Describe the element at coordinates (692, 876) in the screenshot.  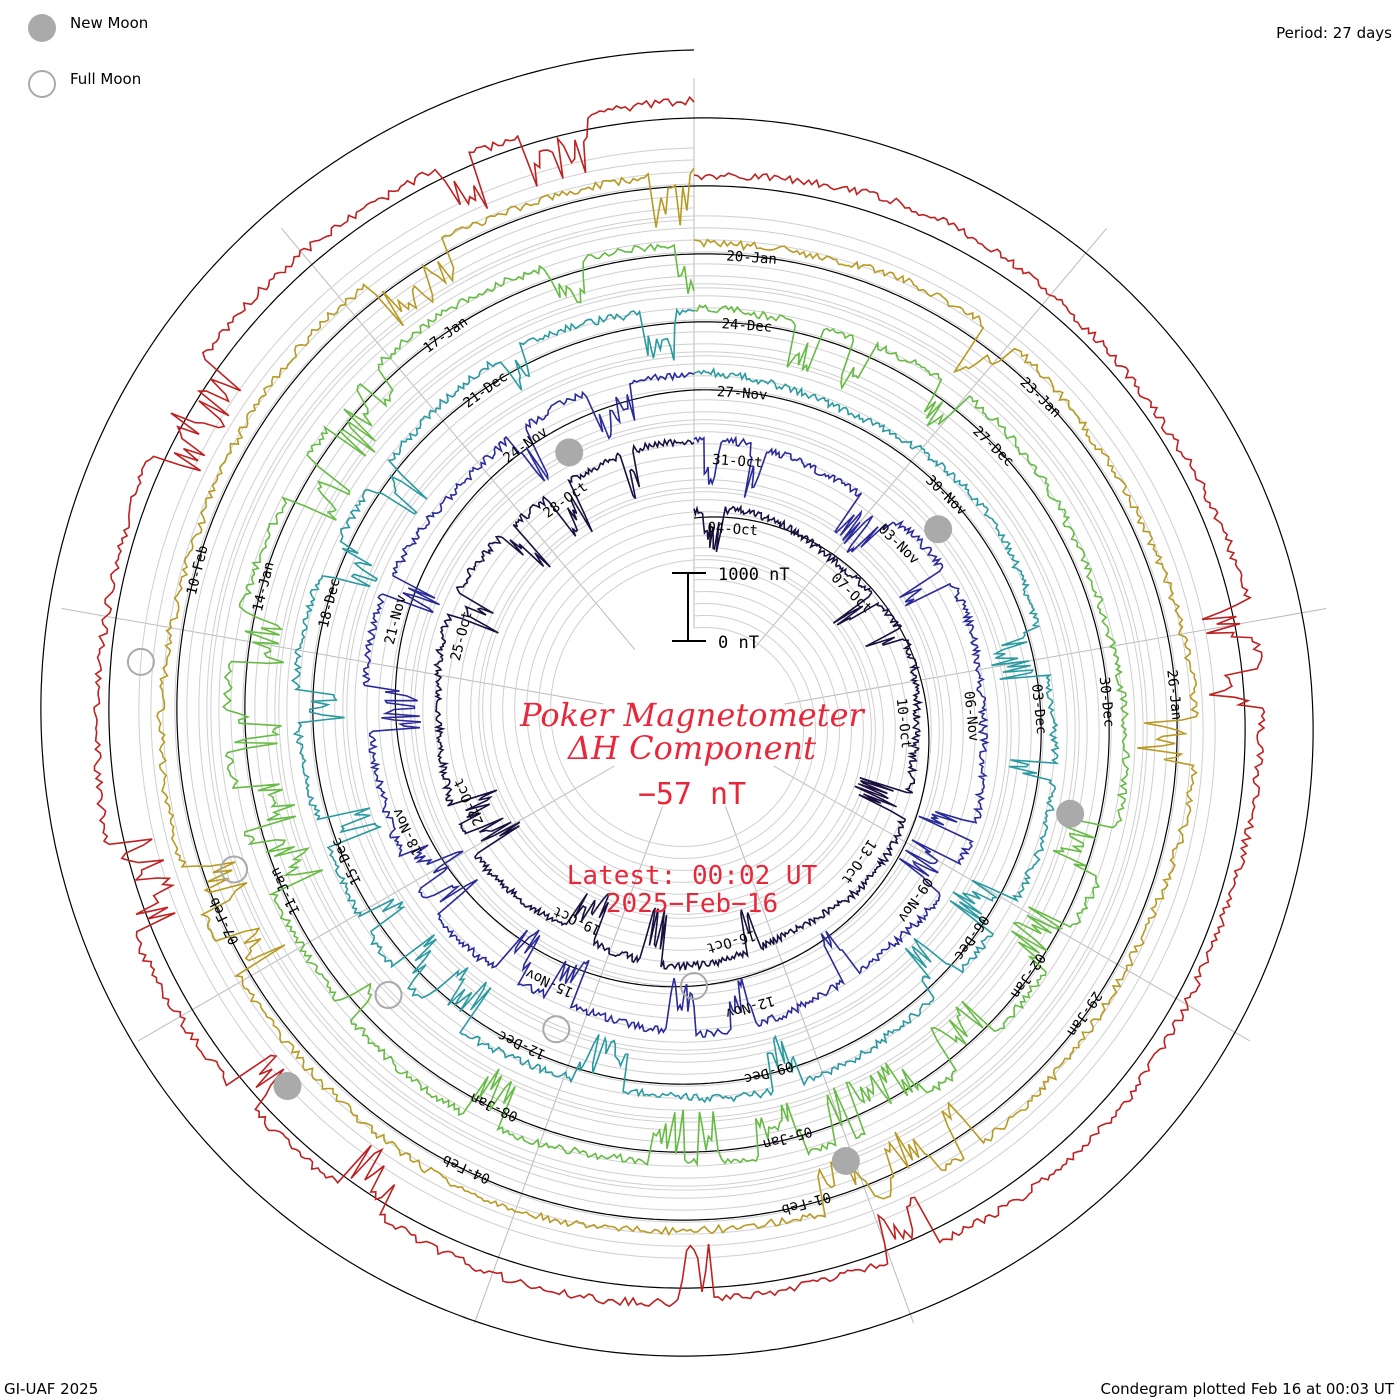
I see `latest-time: Latest: 00:02 UT` at that location.